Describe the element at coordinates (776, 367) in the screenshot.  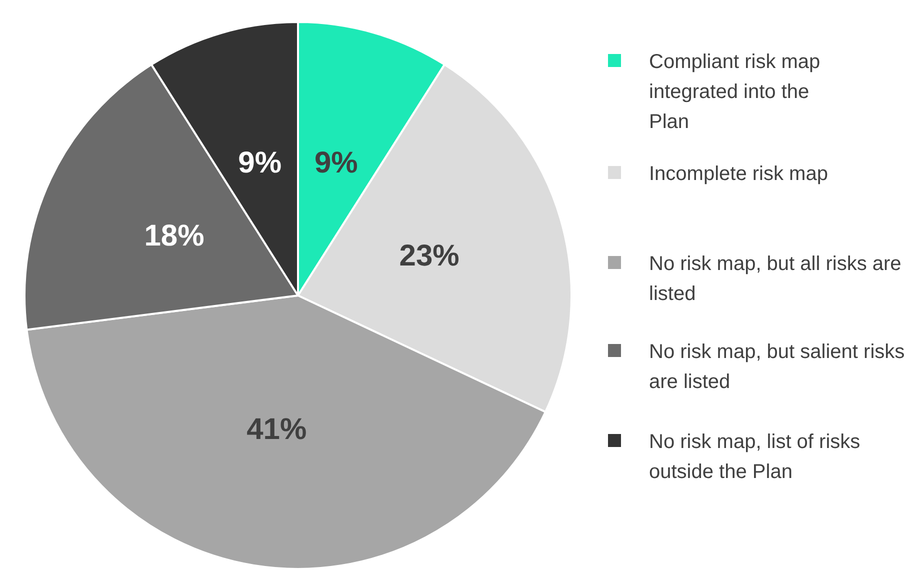
I see `legend-label: No risk map, but salient risks are listed` at that location.